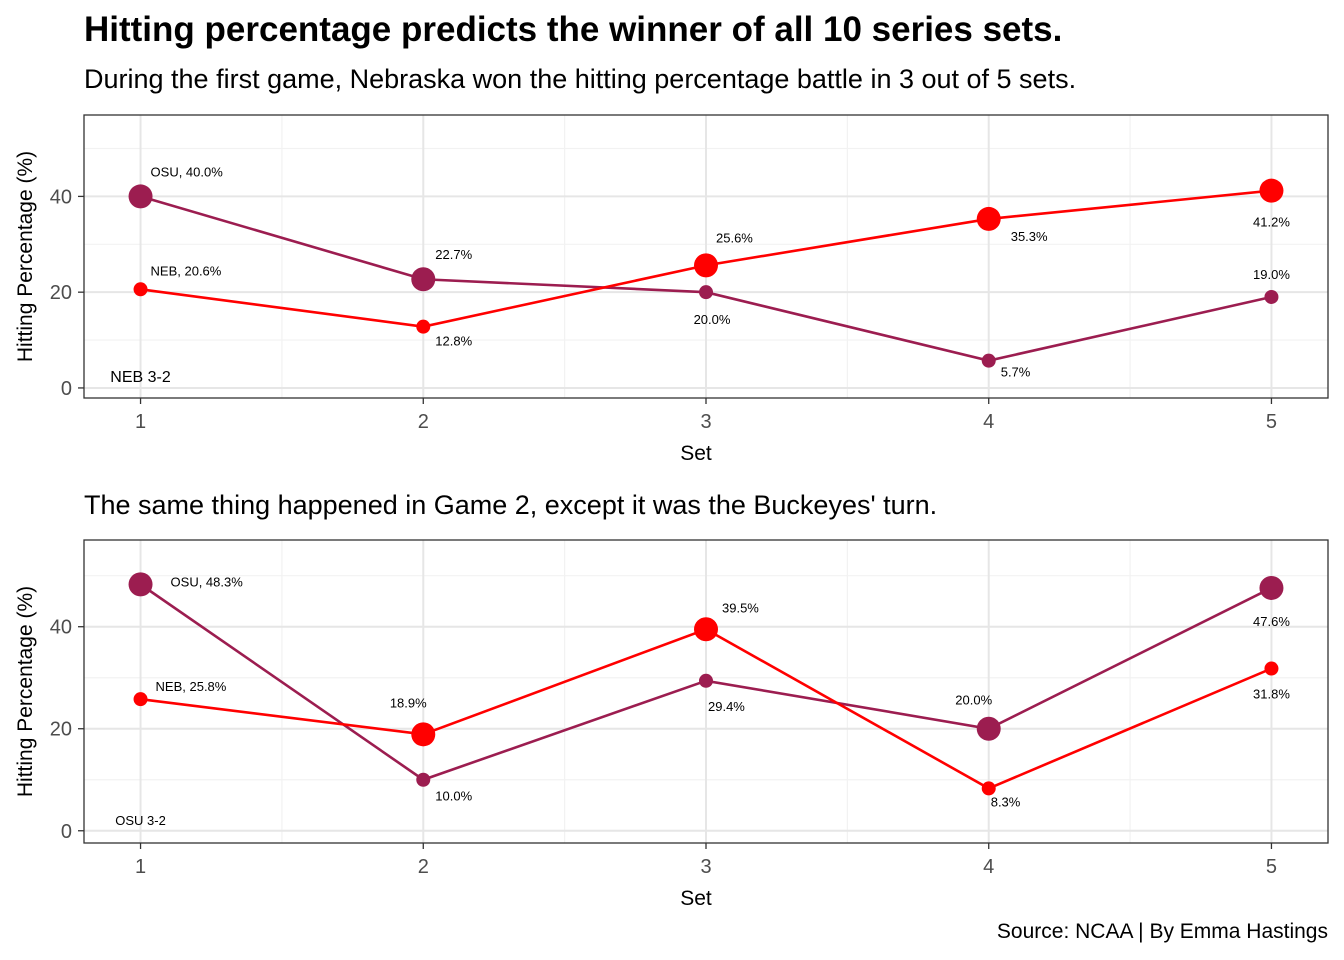  Describe the element at coordinates (453, 796) in the screenshot. I see `point-label-osu: 10.0%` at that location.